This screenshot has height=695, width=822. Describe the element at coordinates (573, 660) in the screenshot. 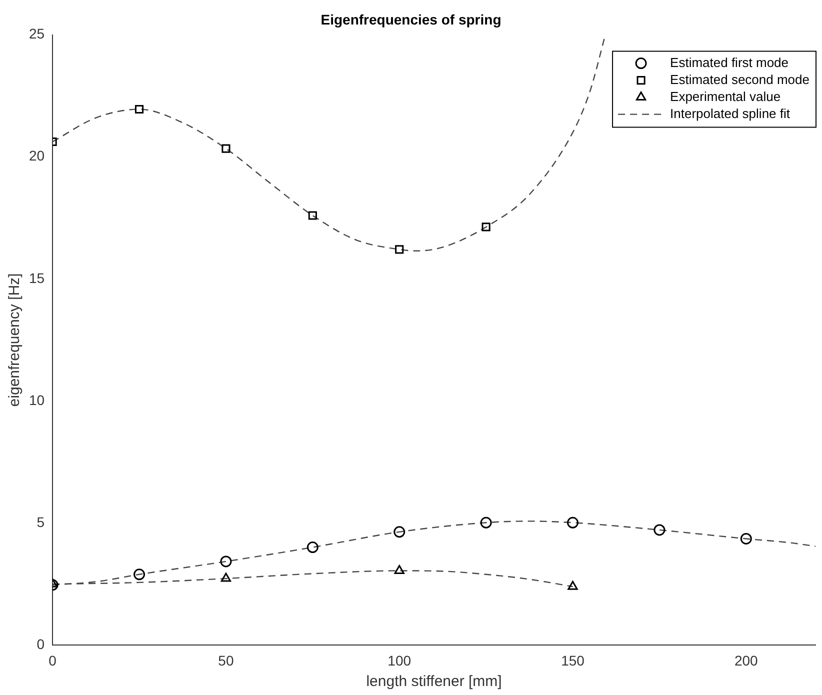

I see `x-tick-label: 150` at that location.